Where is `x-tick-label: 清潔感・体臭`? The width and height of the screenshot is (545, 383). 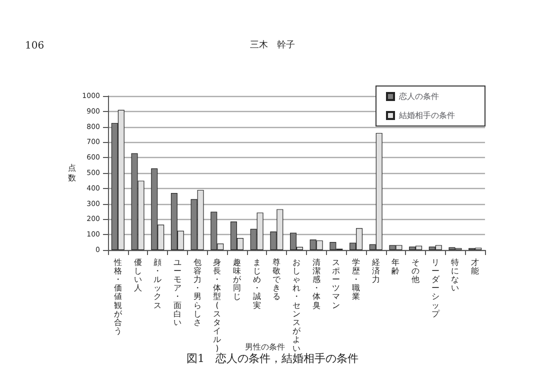 x-tick-label: 清潔感・体臭 is located at coordinates (316, 284).